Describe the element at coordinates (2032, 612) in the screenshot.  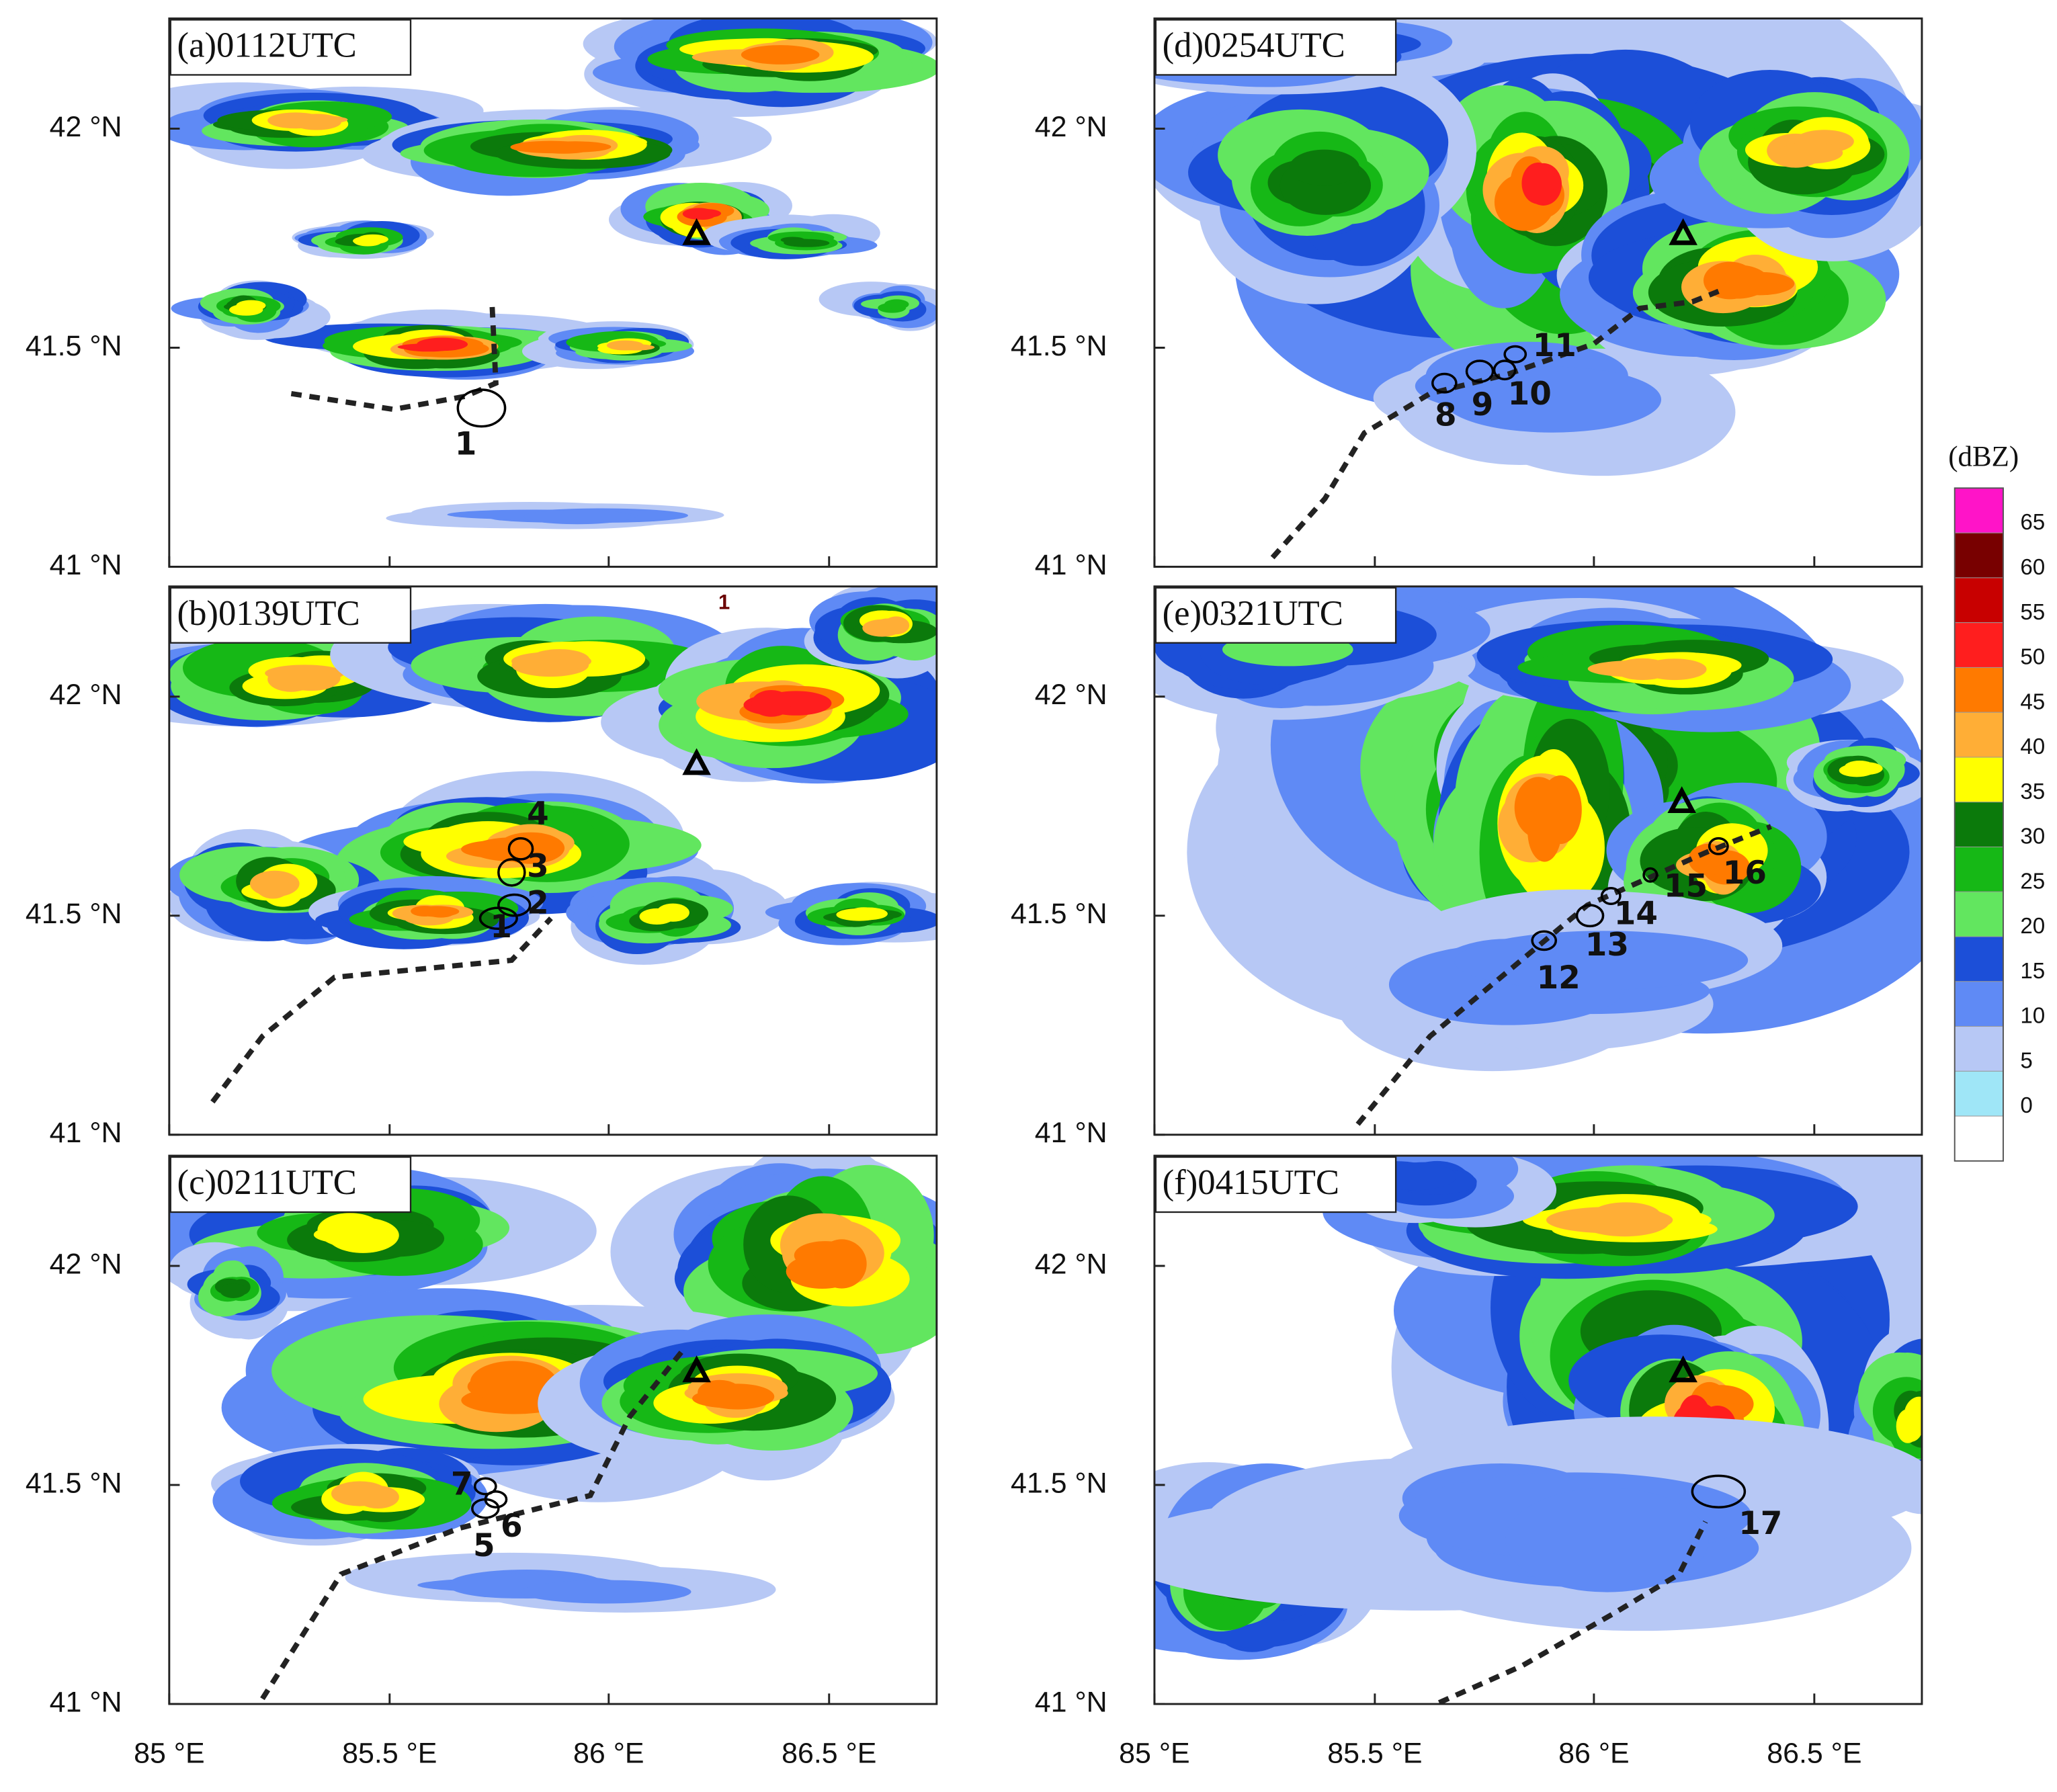
I see `colorbar-label: 55` at that location.